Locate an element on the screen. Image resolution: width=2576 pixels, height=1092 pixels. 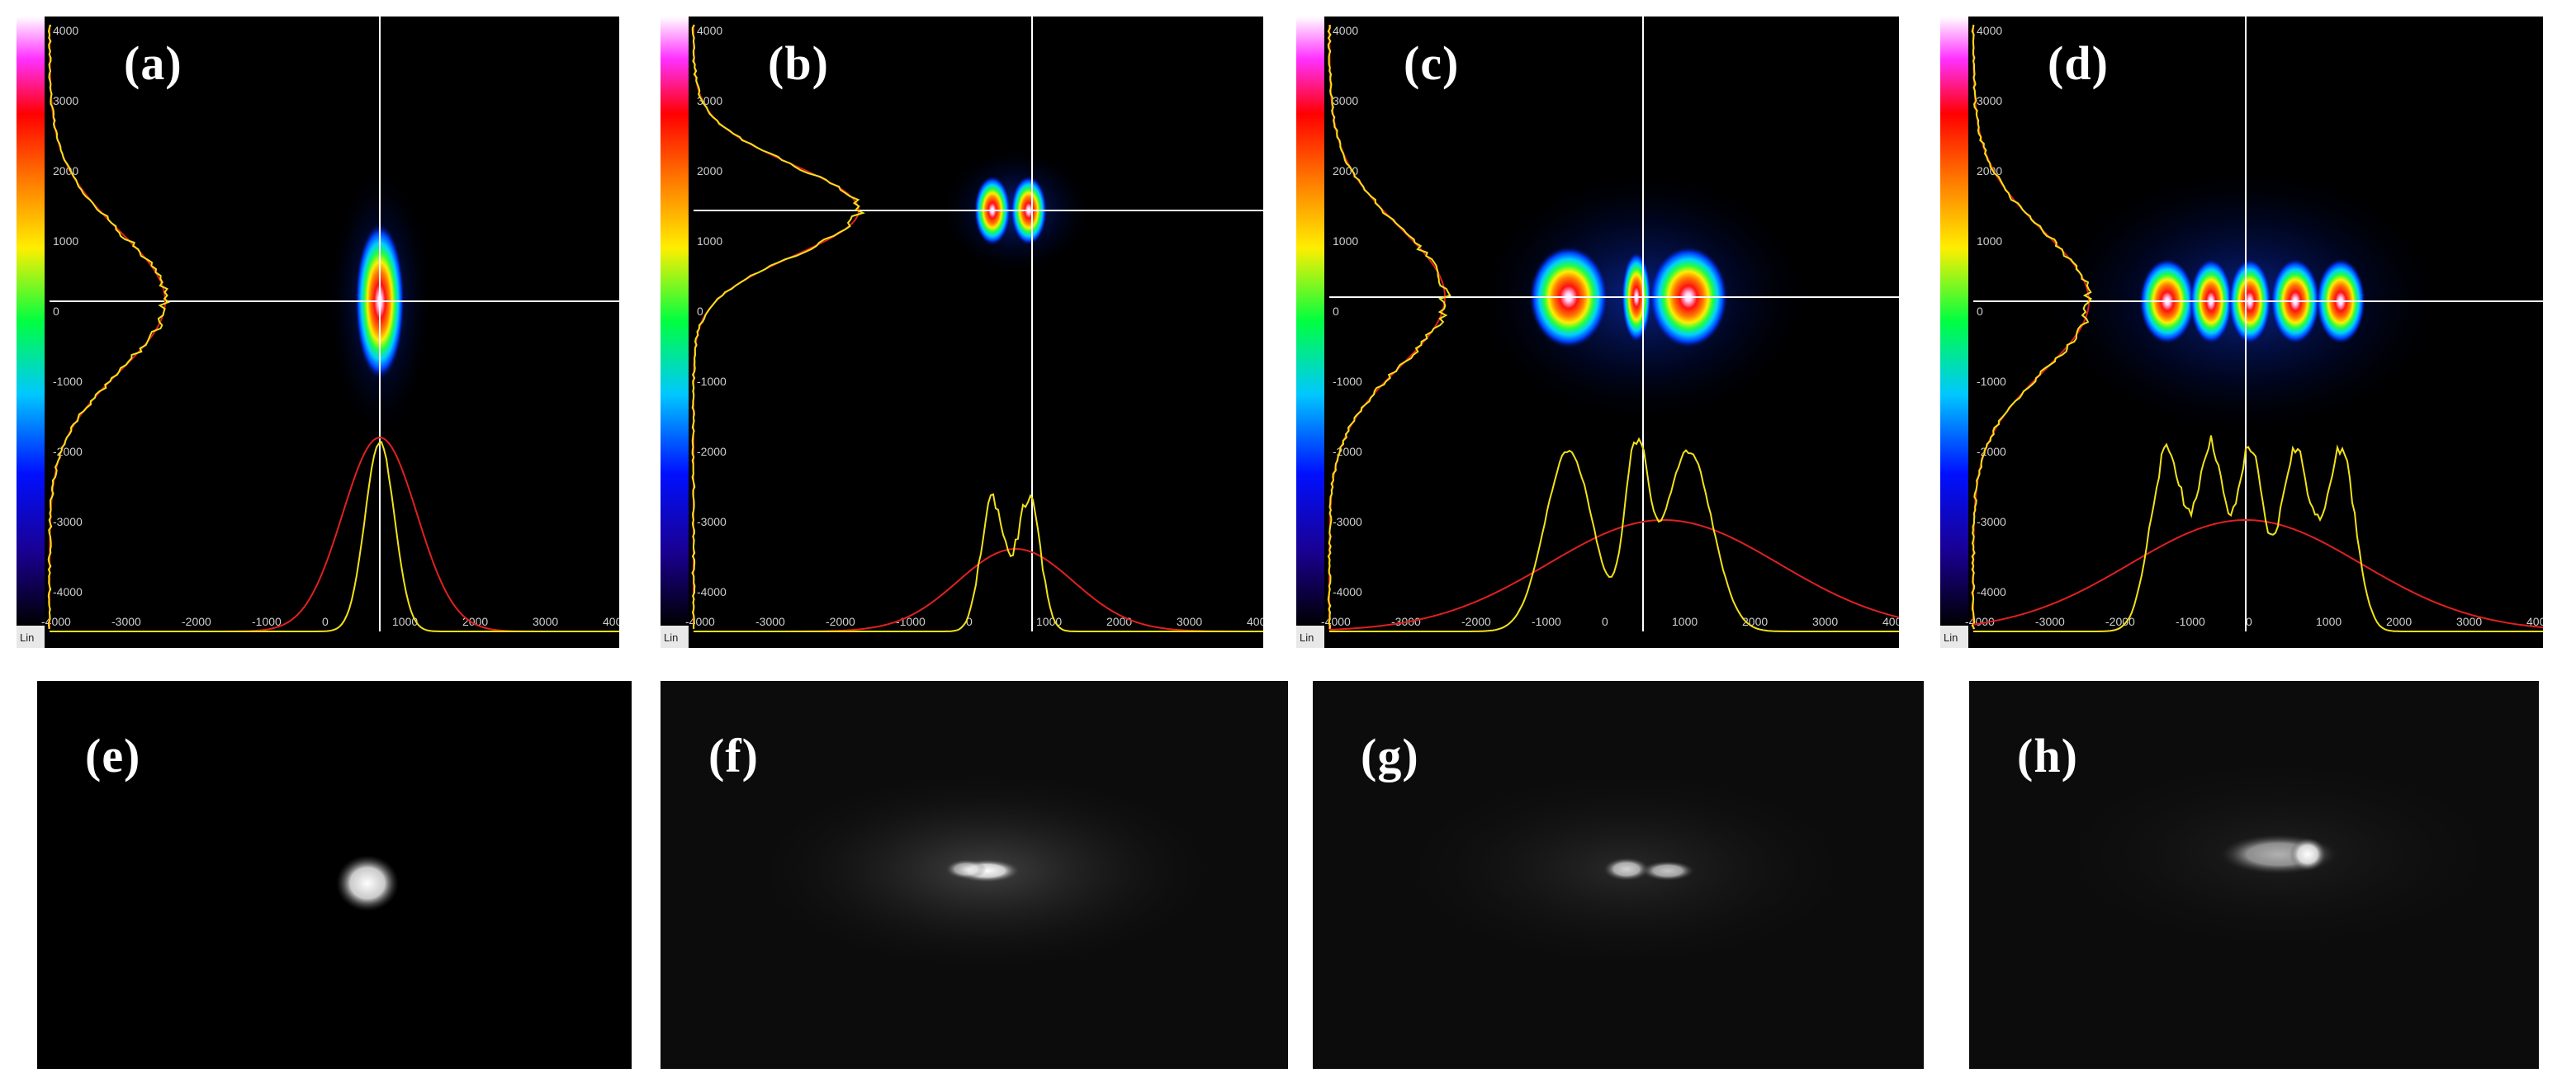
panel-label: (f) is located at coordinates (733, 755).